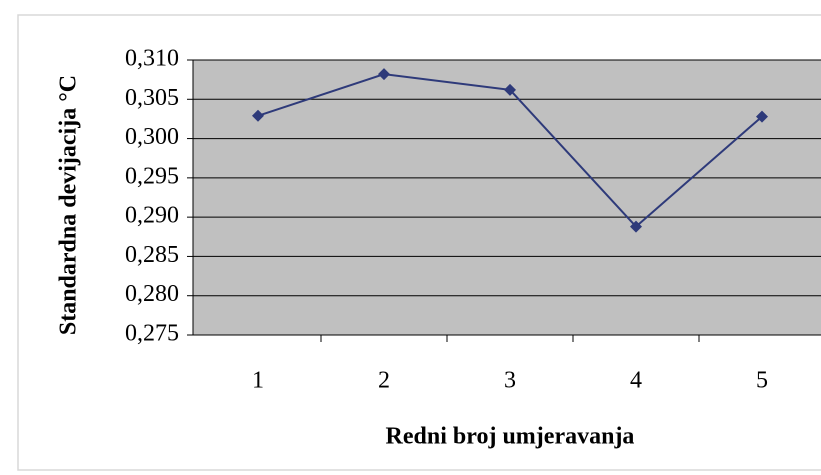 This screenshot has height=475, width=821. Describe the element at coordinates (152, 59) in the screenshot. I see `y-tick-label: 0,310` at that location.